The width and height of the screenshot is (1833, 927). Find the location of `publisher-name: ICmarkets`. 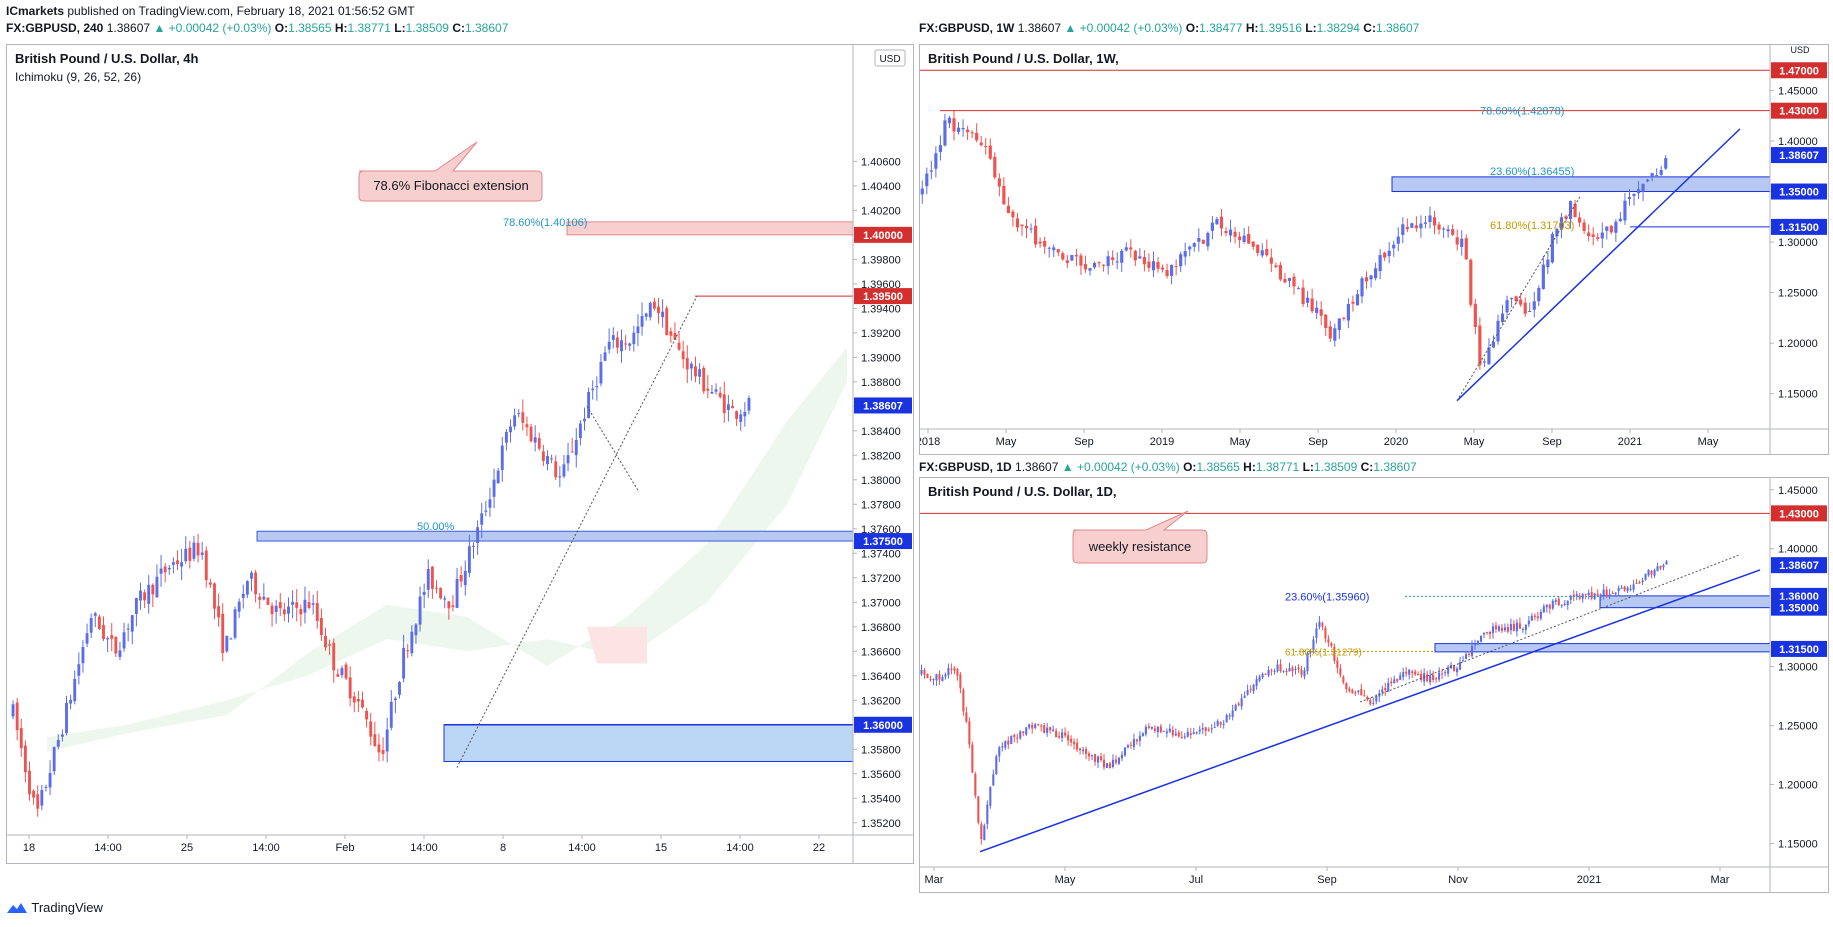

publisher-name: ICmarkets is located at coordinates (35, 11).